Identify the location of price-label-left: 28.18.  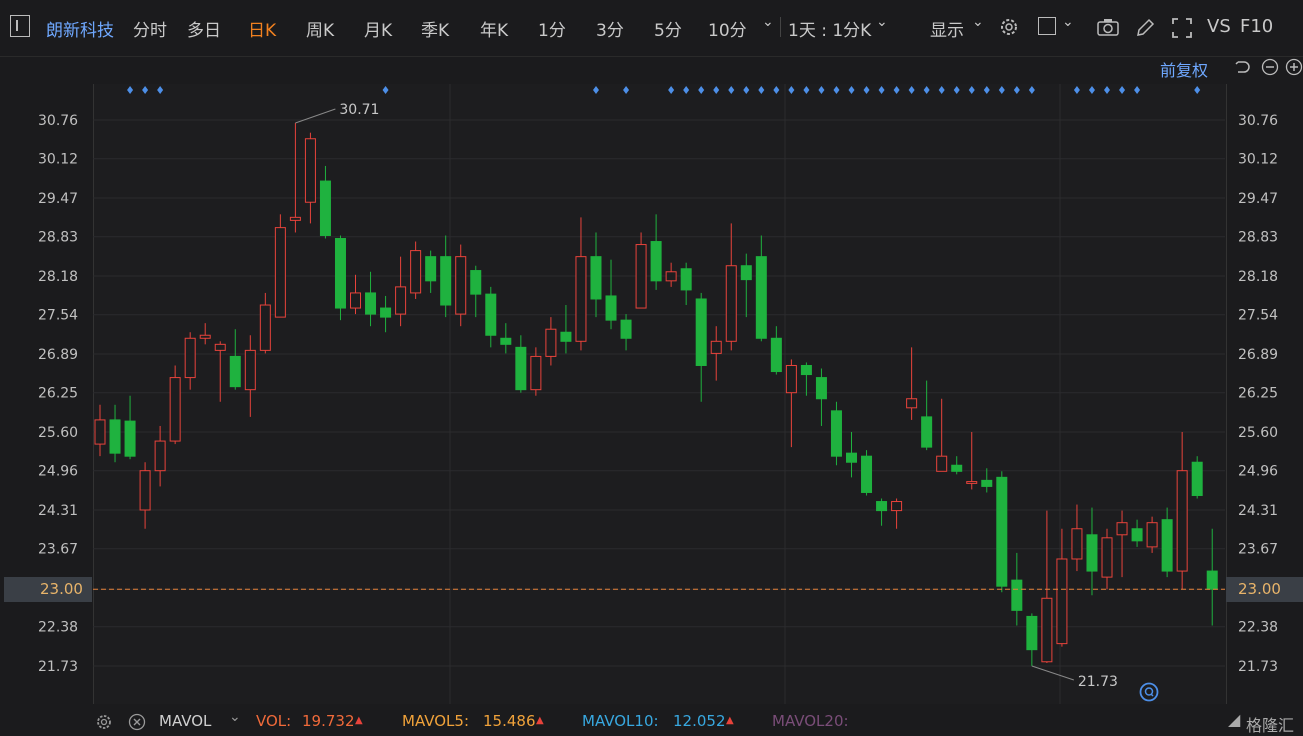
(58, 277).